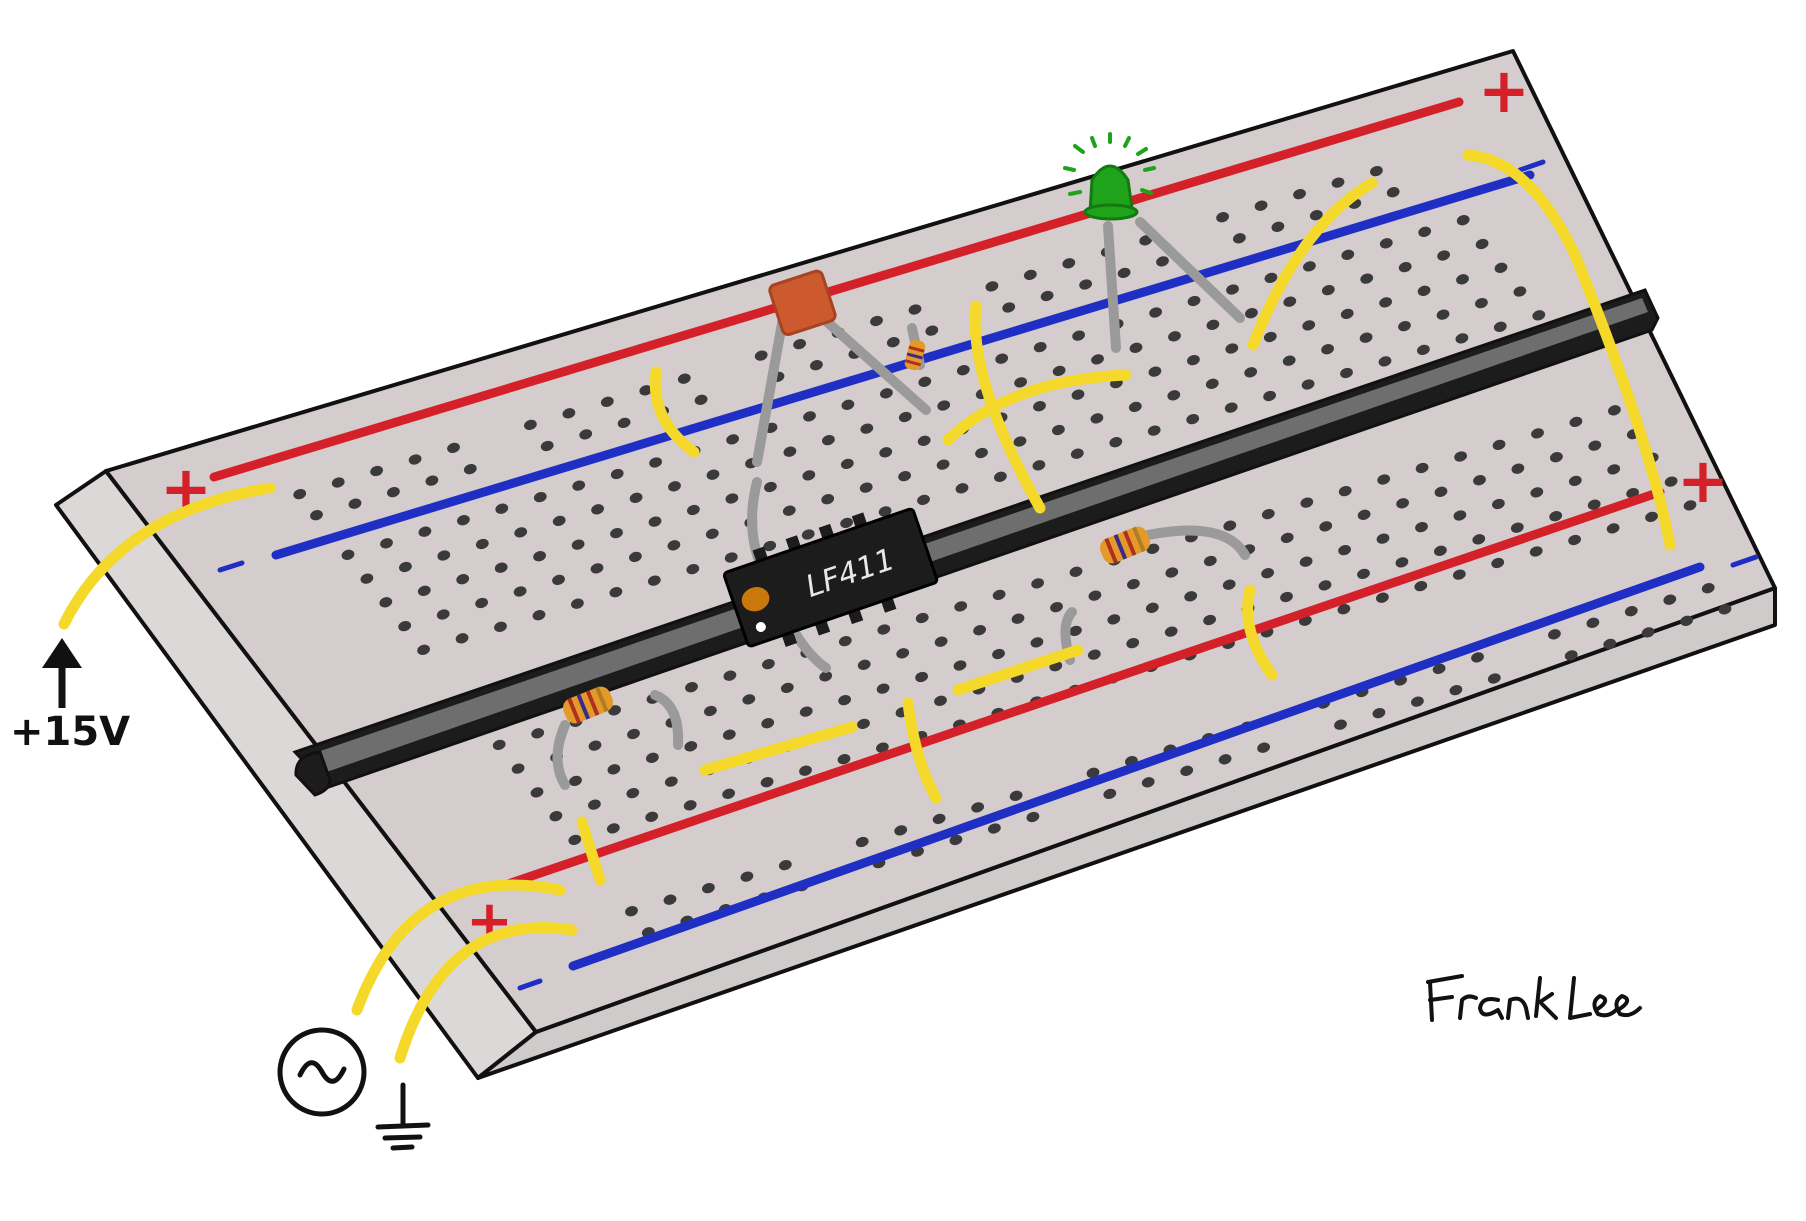 The height and width of the screenshot is (1221, 1806). What do you see at coordinates (588, 705) in the screenshot?
I see `resistor-bottom-left` at bounding box center [588, 705].